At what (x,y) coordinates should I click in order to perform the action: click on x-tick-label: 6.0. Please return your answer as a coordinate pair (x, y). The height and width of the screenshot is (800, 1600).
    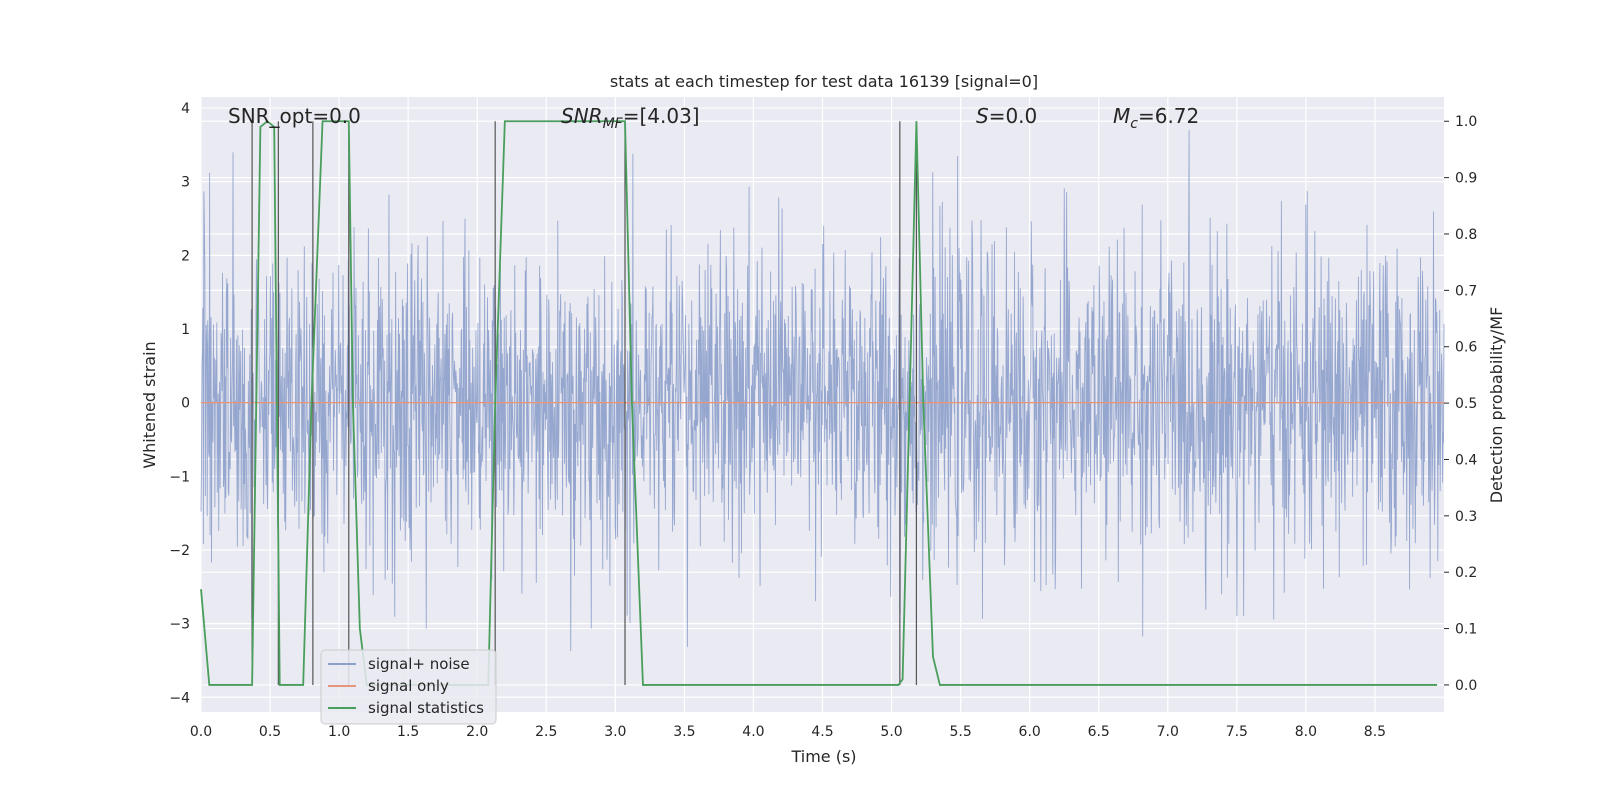
    Looking at the image, I should click on (1030, 732).